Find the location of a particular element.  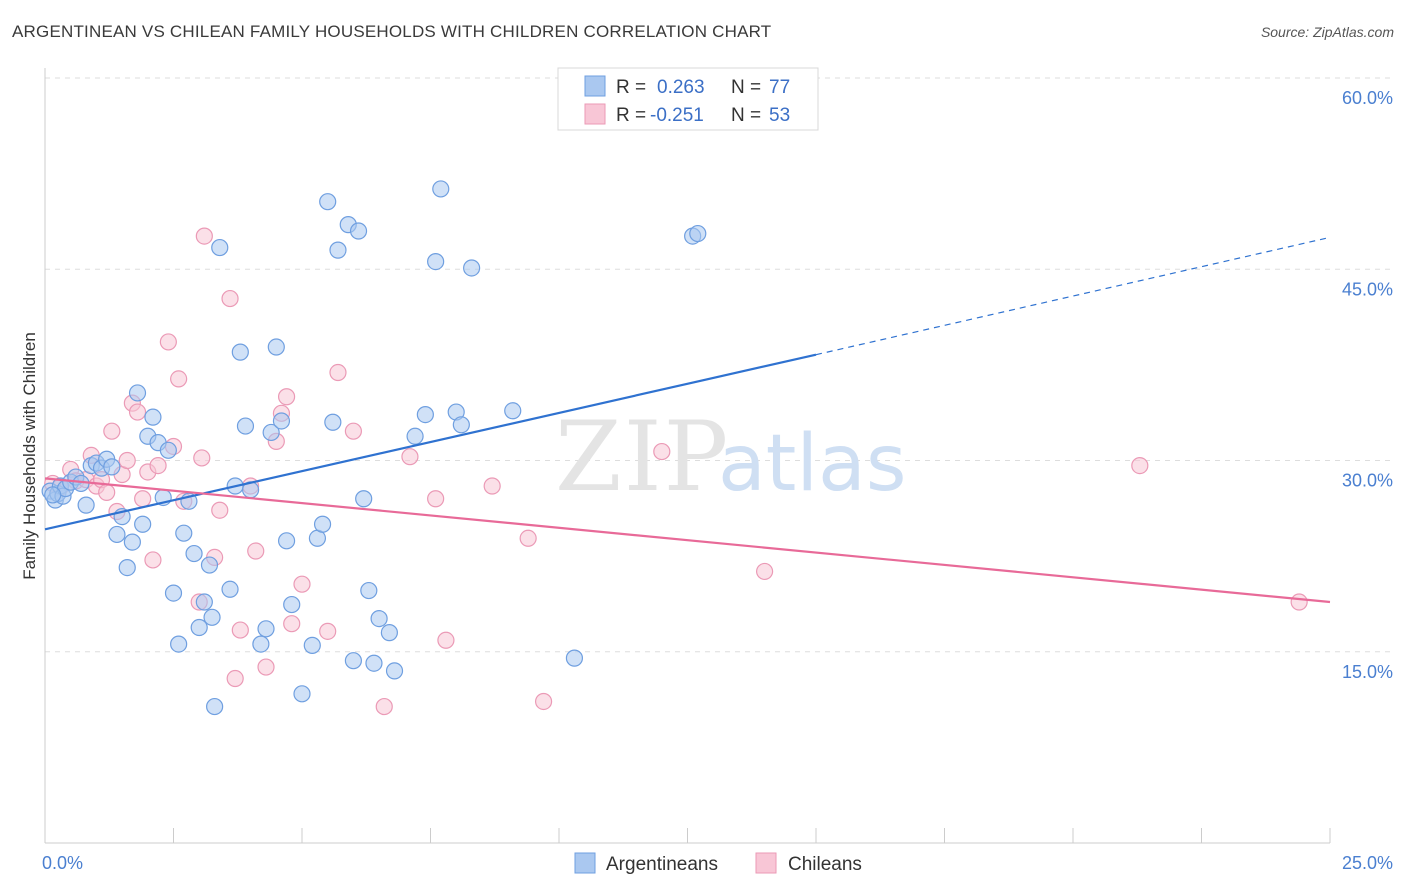

y-axis-title: Family Households with Children is located at coordinates (29, 456).